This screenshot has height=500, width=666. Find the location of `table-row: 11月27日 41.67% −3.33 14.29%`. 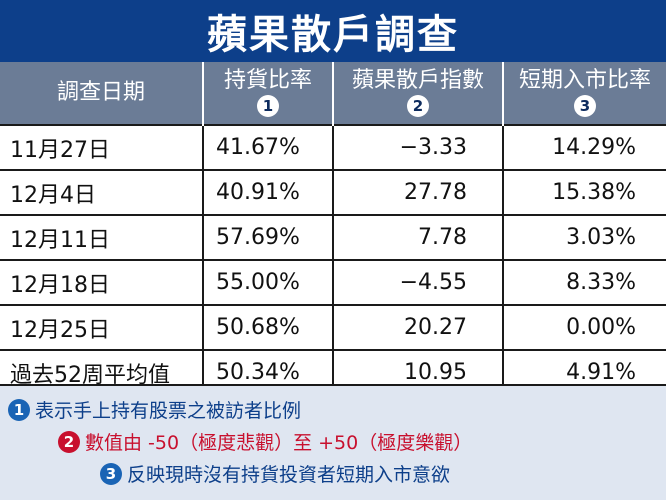

table-row: 11月27日 41.67% −3.33 14.29% is located at coordinates (333, 147).